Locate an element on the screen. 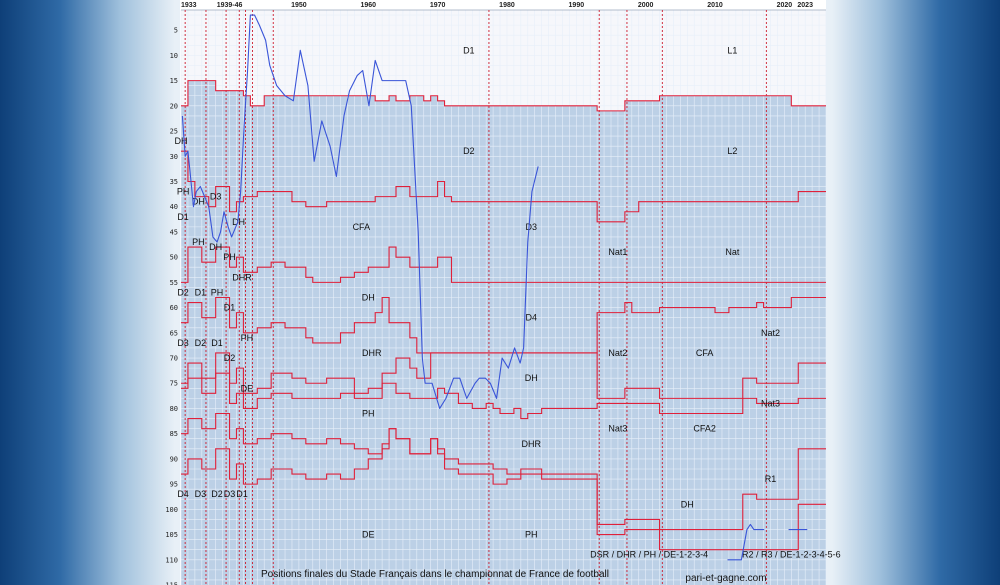  y-tick-label: 25 is located at coordinates (174, 132).